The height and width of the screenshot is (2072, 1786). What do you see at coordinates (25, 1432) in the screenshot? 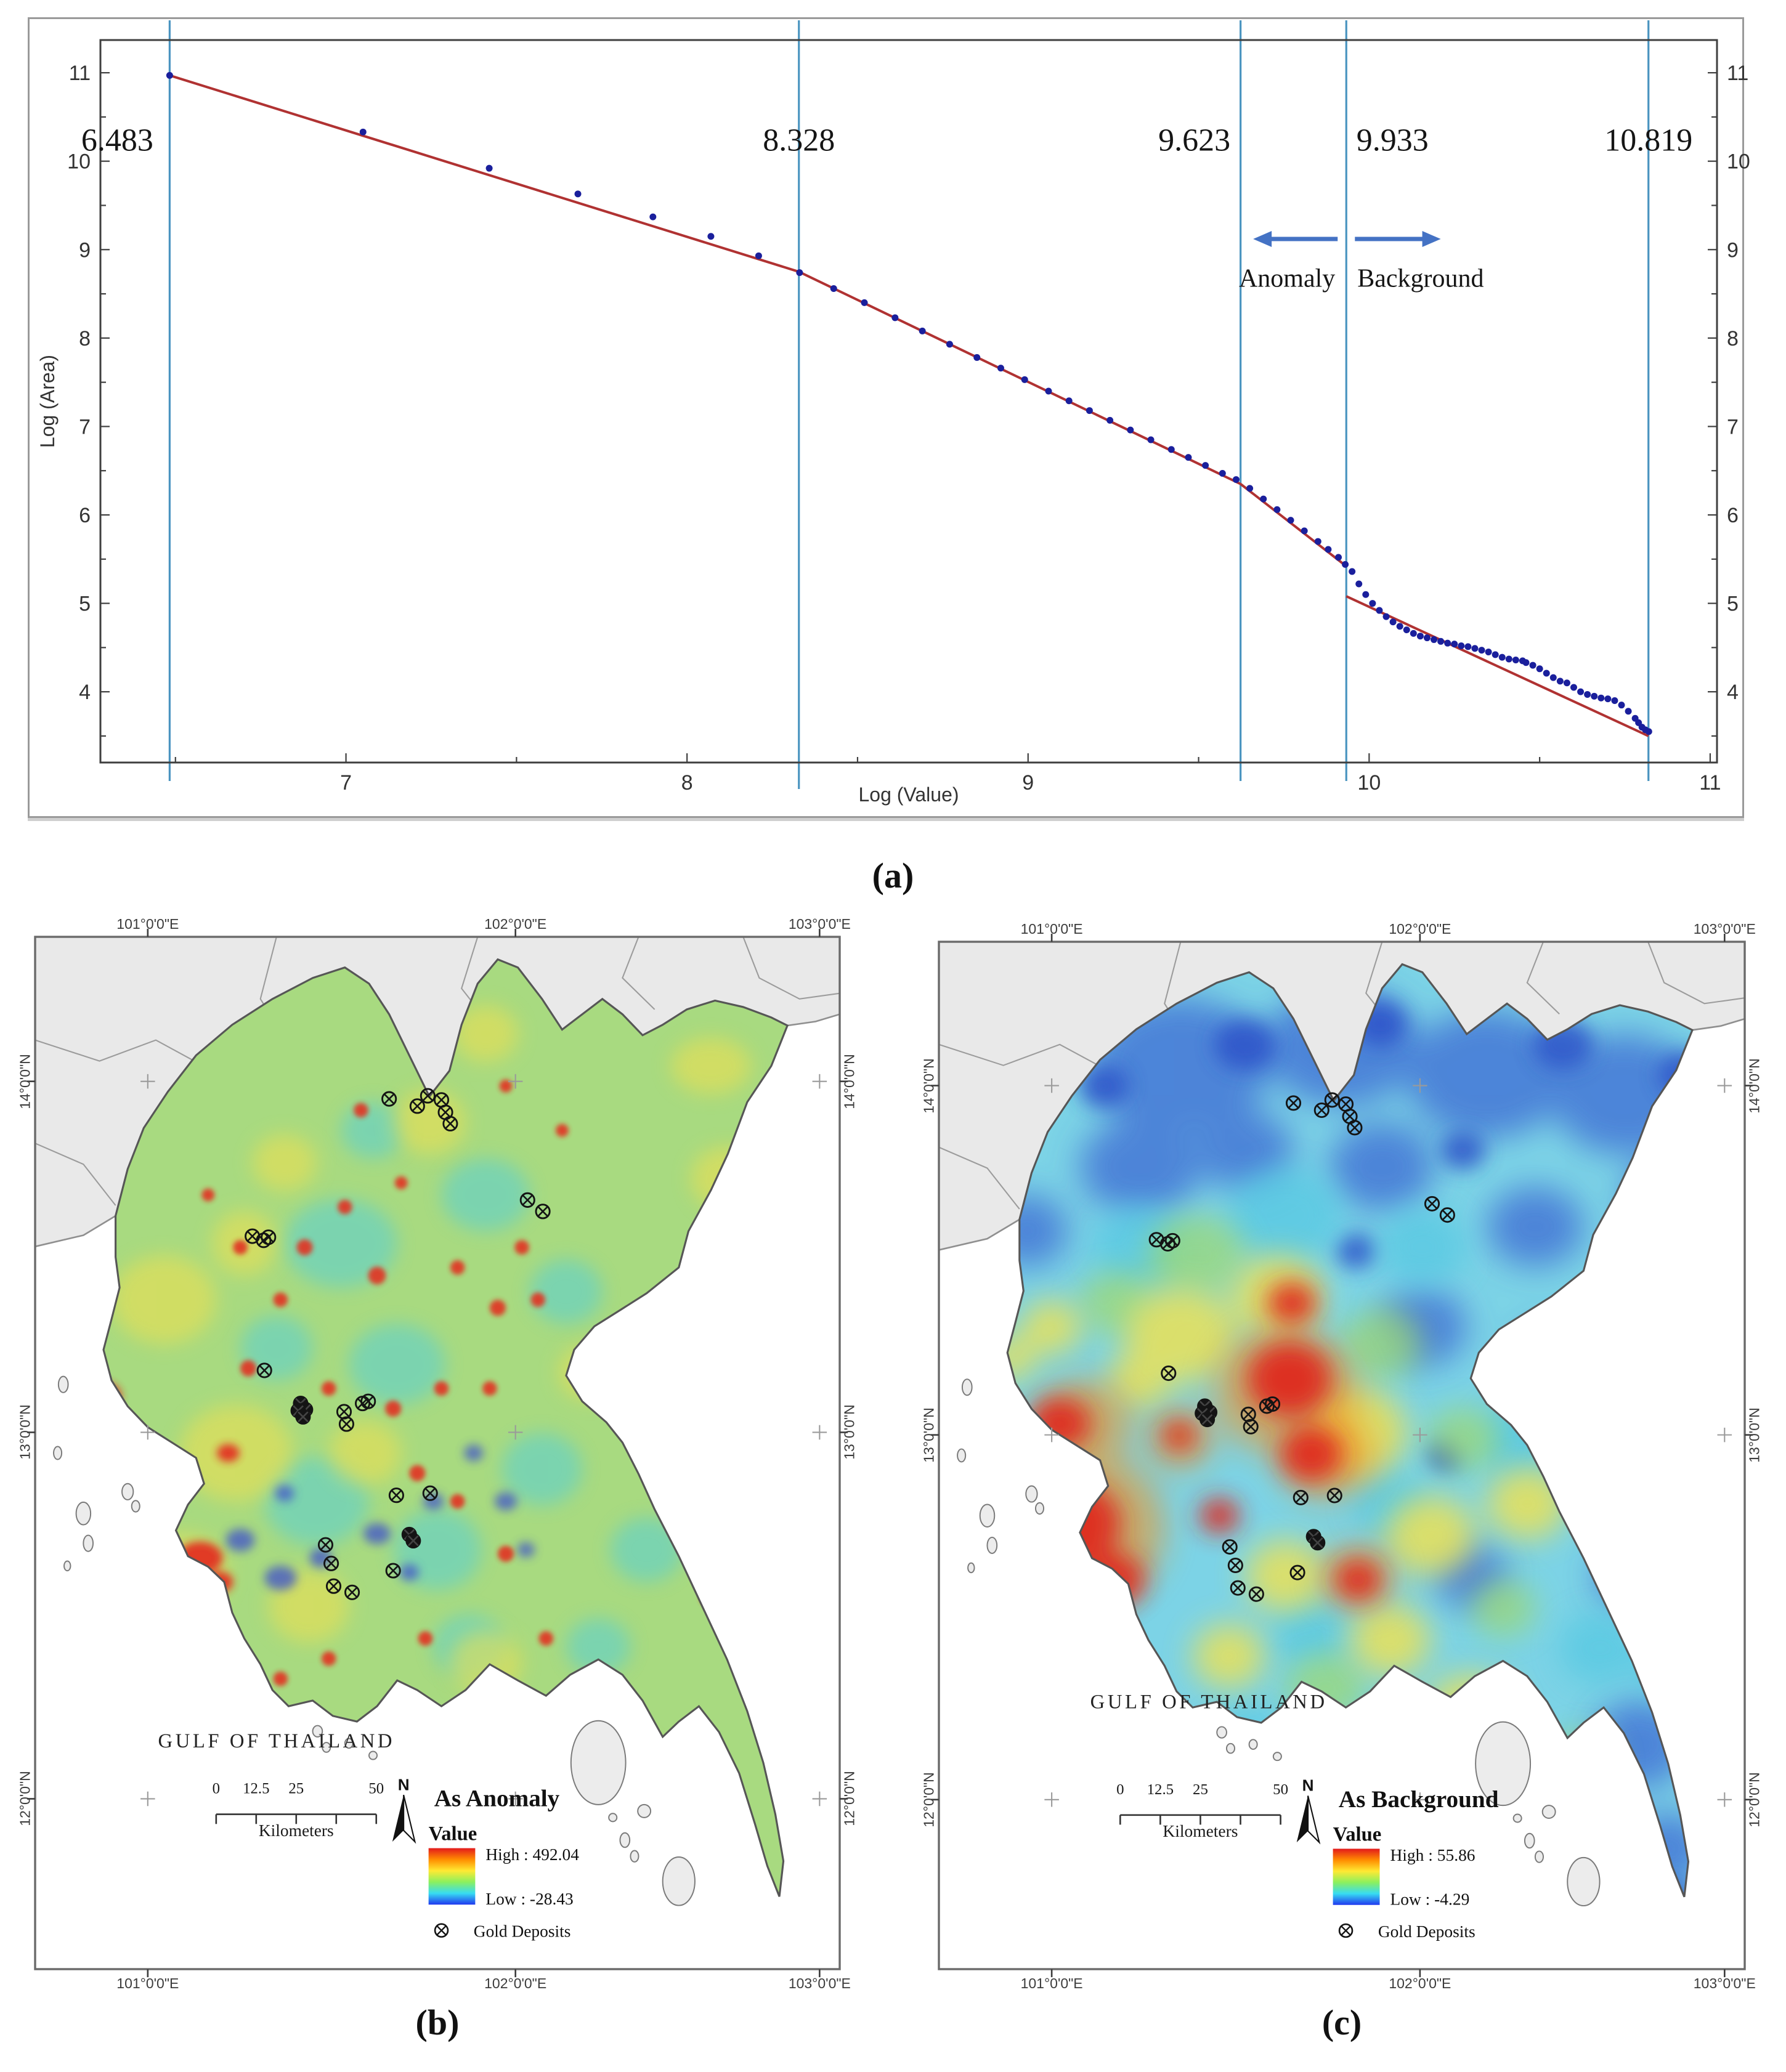
I see `coord-label-left: 13°0'0"N` at bounding box center [25, 1432].